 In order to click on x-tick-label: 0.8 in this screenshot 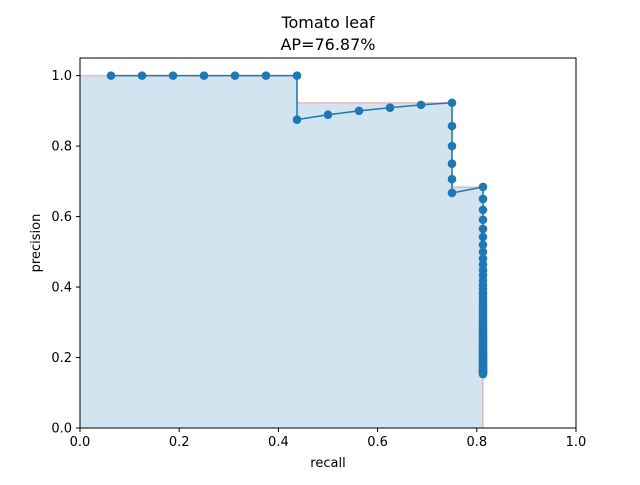, I will do `click(476, 442)`.